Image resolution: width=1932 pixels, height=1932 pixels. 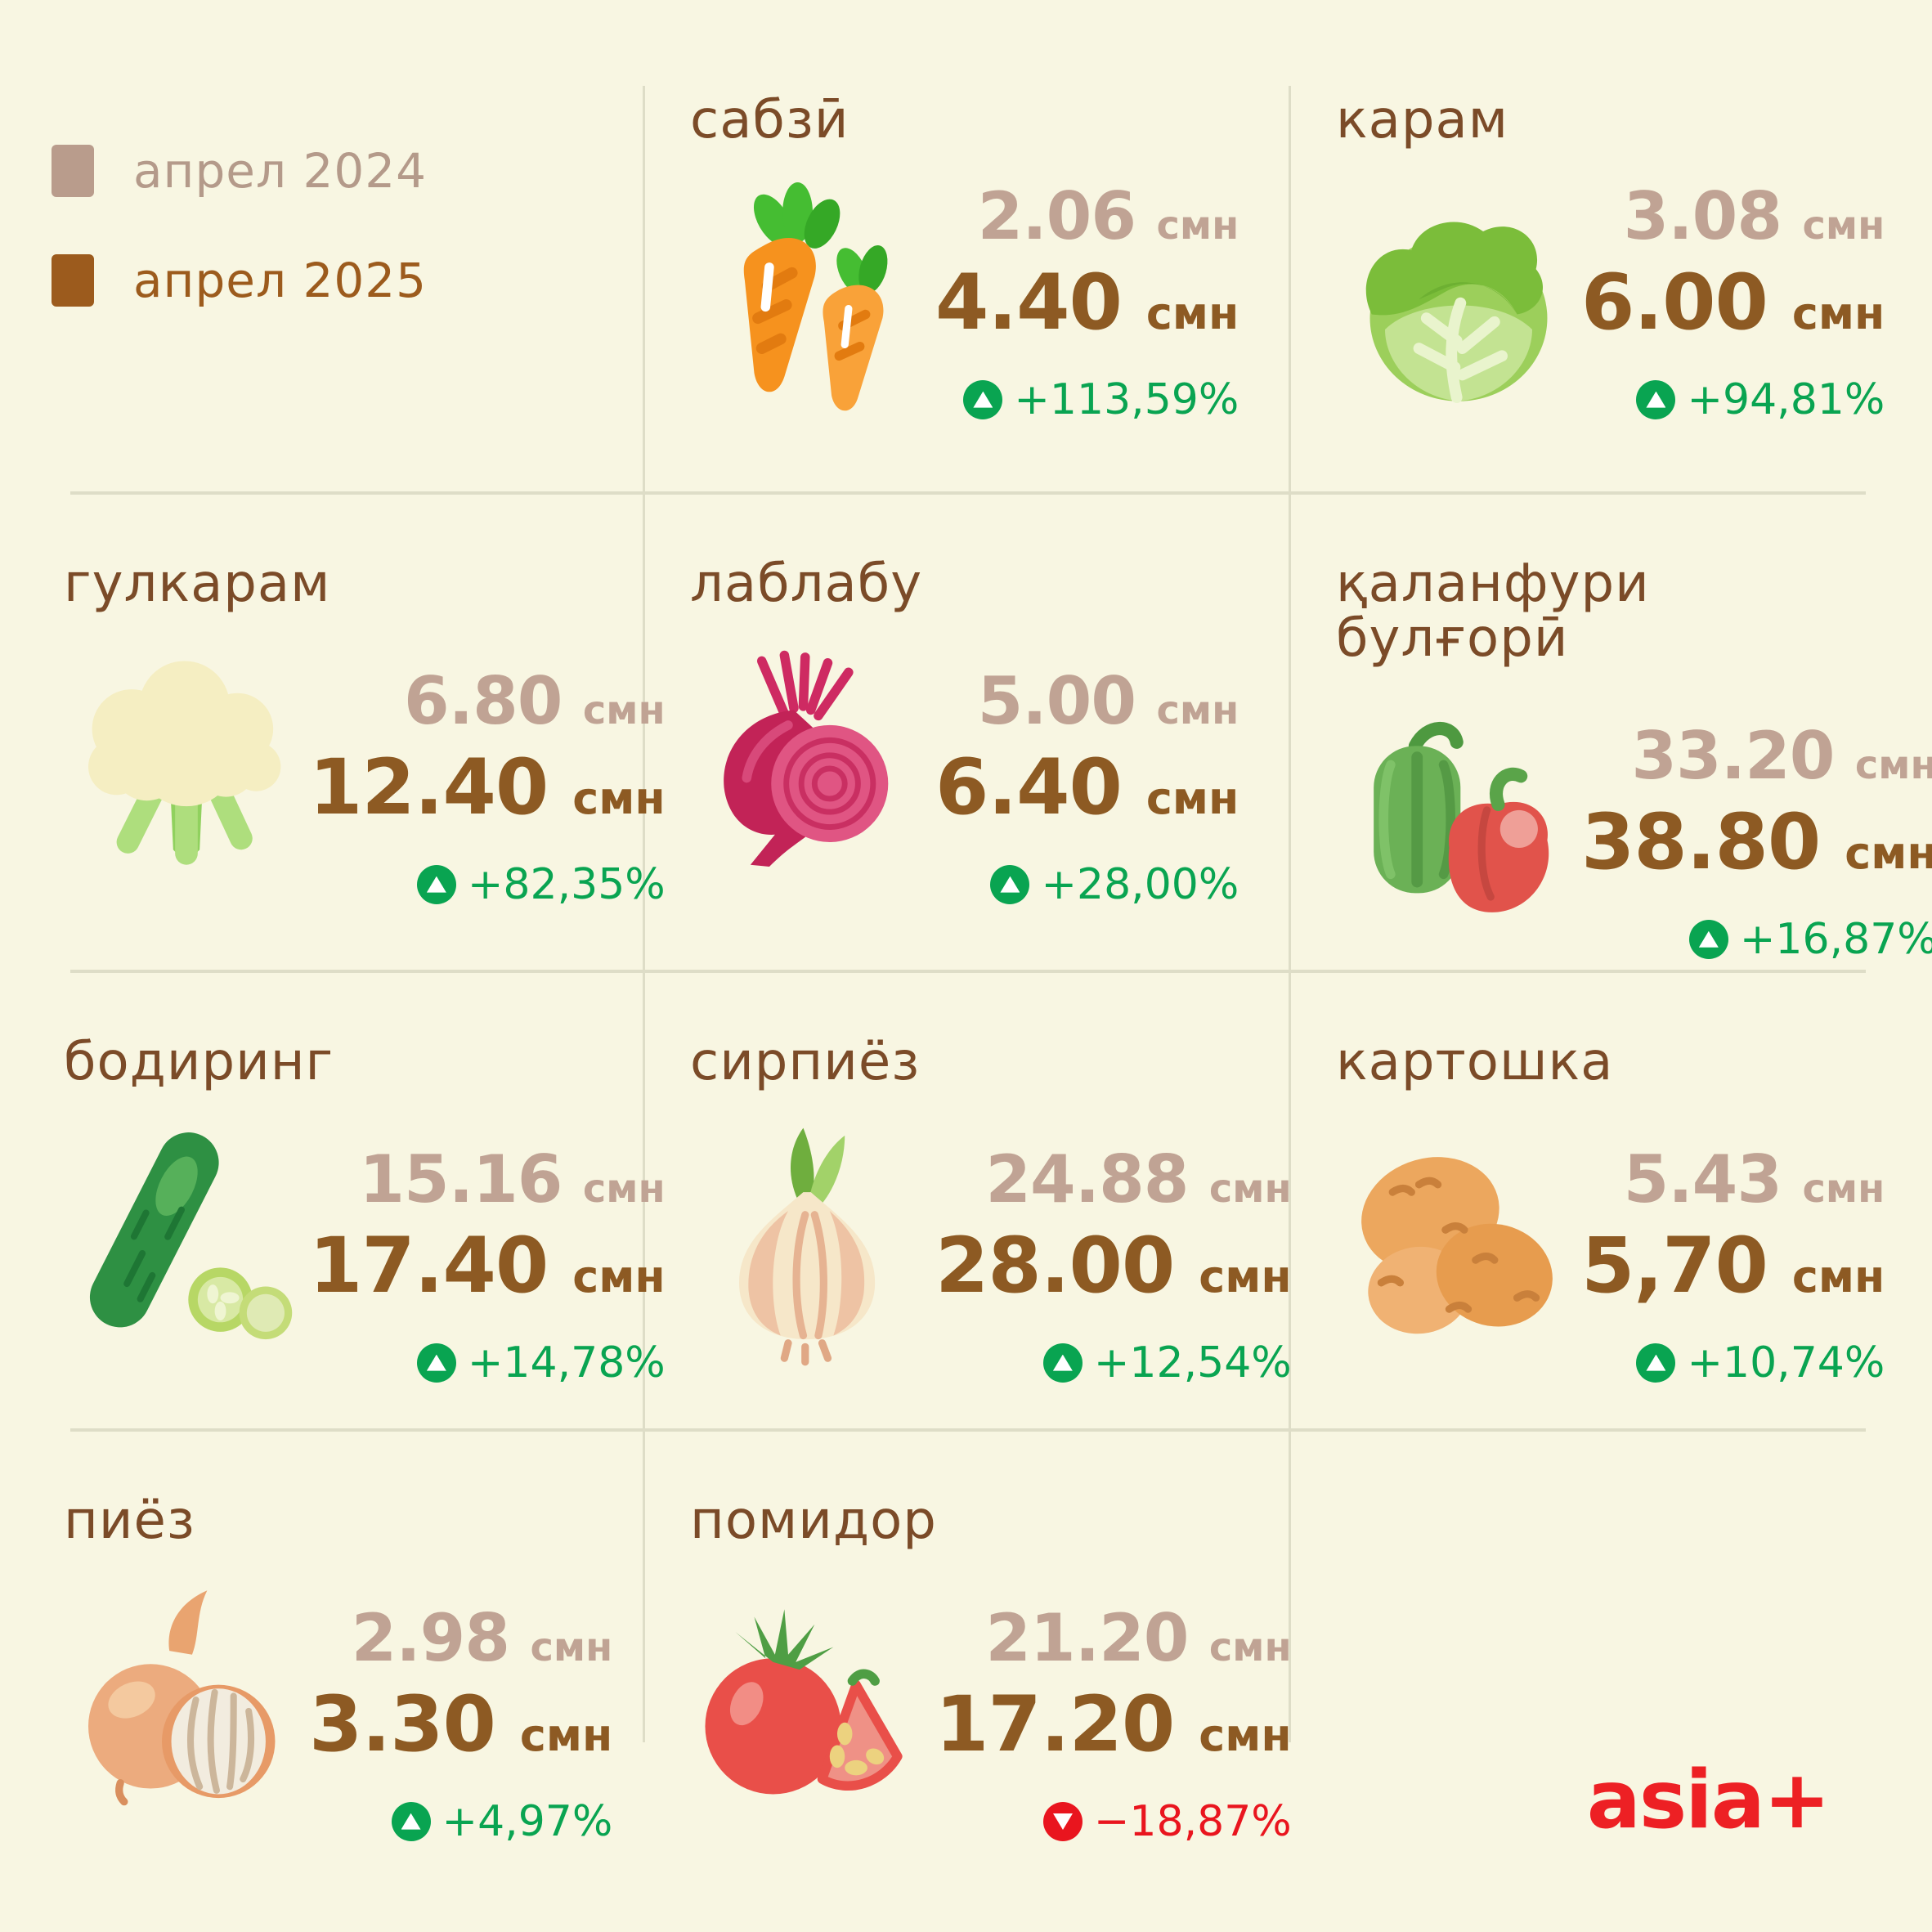 I want to click on change-row: +82,35%, so click(x=487, y=884).